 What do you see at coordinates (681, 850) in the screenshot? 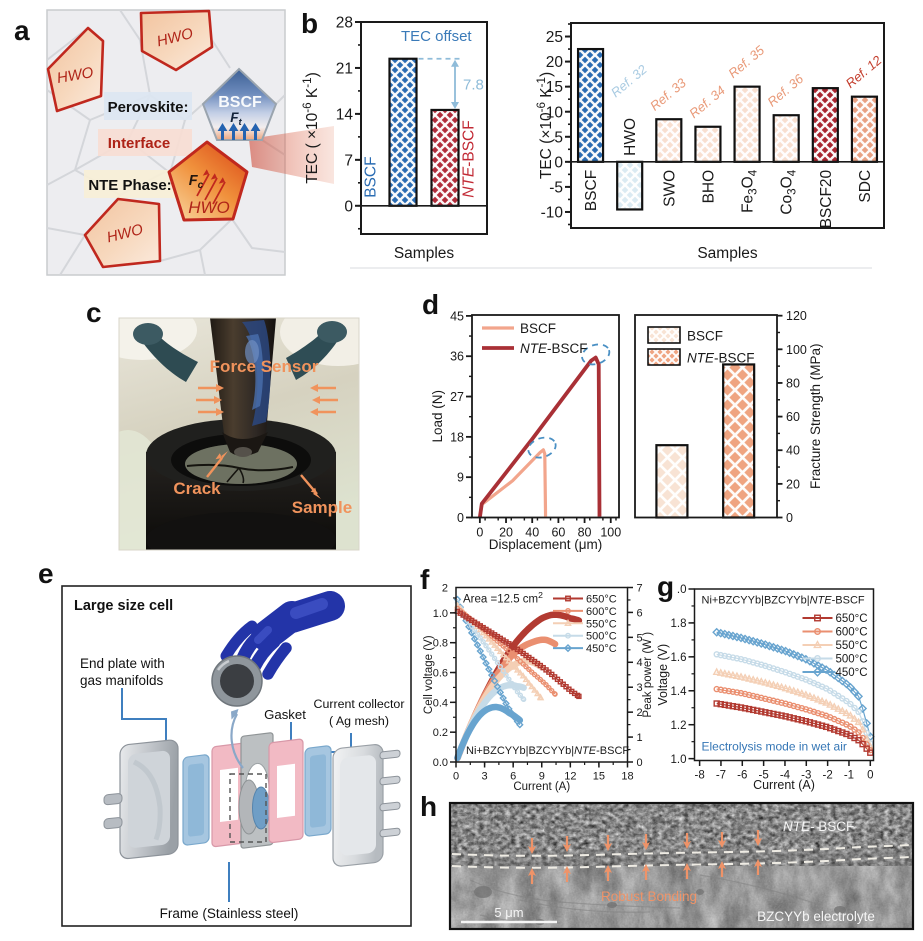
I see `interface-dashed-top` at bounding box center [681, 850].